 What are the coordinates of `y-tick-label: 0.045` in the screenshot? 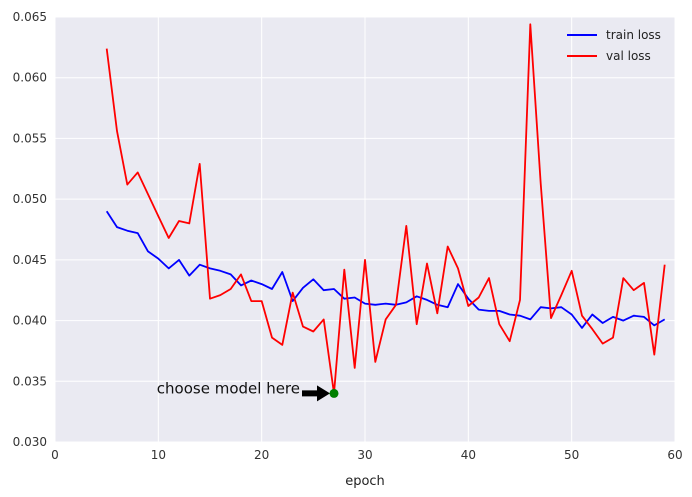 It's located at (30, 260).